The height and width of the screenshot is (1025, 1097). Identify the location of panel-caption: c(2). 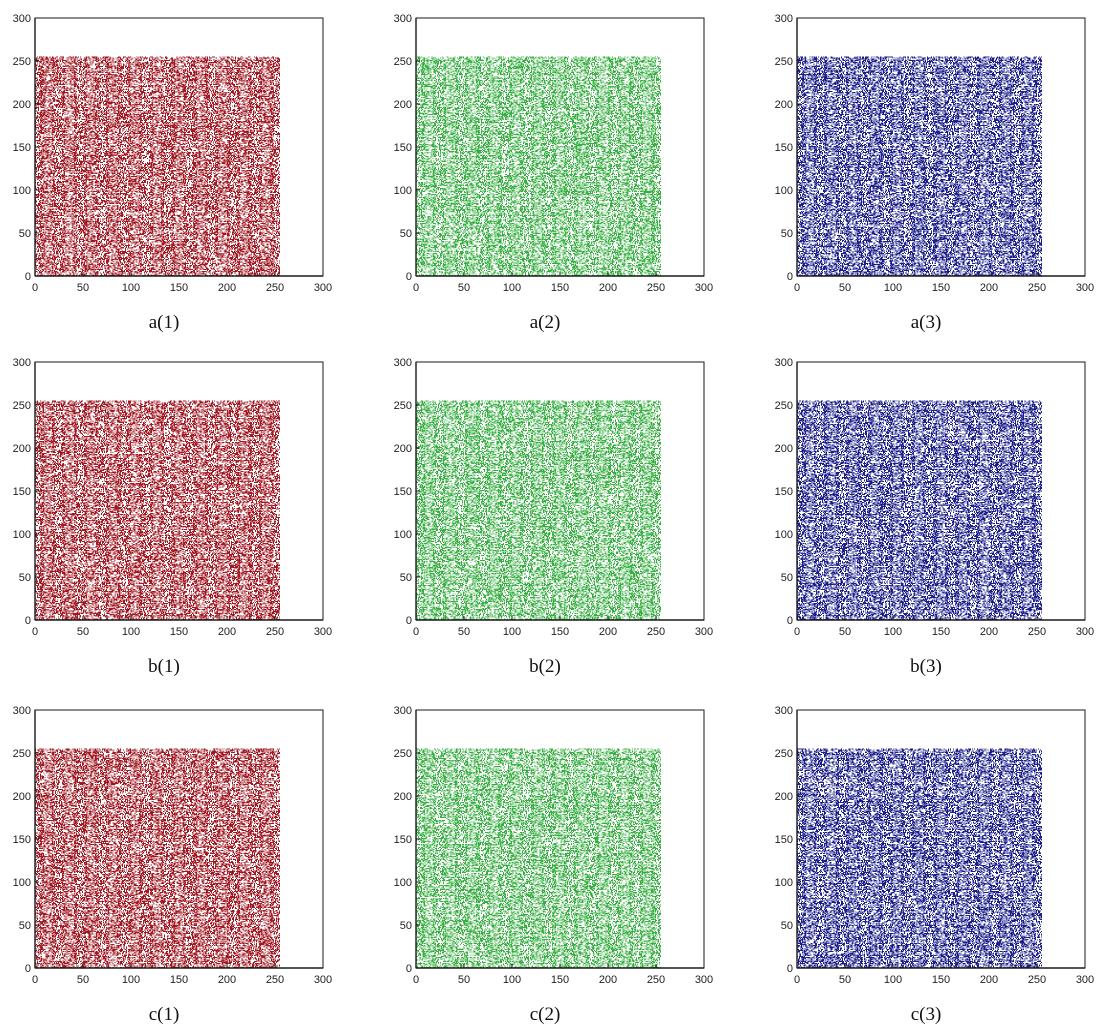
(545, 1014).